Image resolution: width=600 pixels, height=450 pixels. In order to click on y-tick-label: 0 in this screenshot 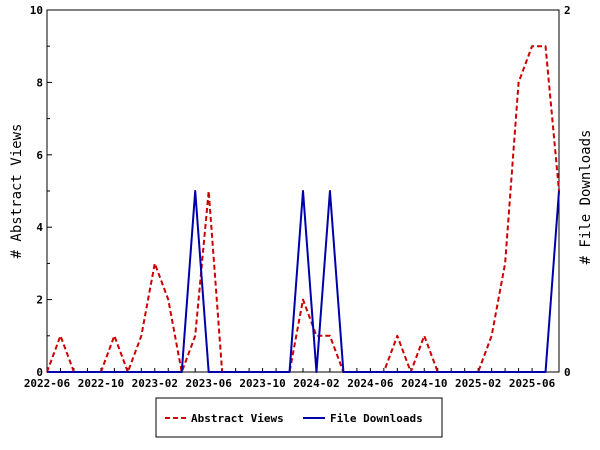, I will do `click(39, 372)`.